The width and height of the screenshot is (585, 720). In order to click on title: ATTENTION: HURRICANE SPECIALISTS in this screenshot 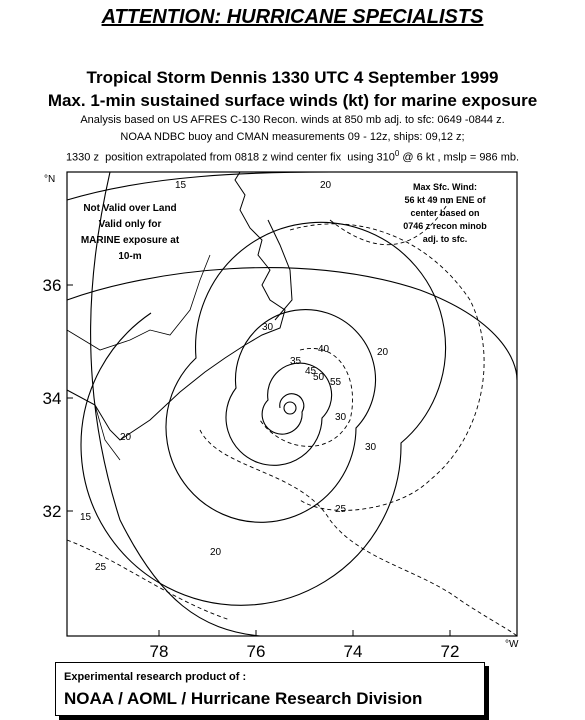, I will do `click(292, 17)`.